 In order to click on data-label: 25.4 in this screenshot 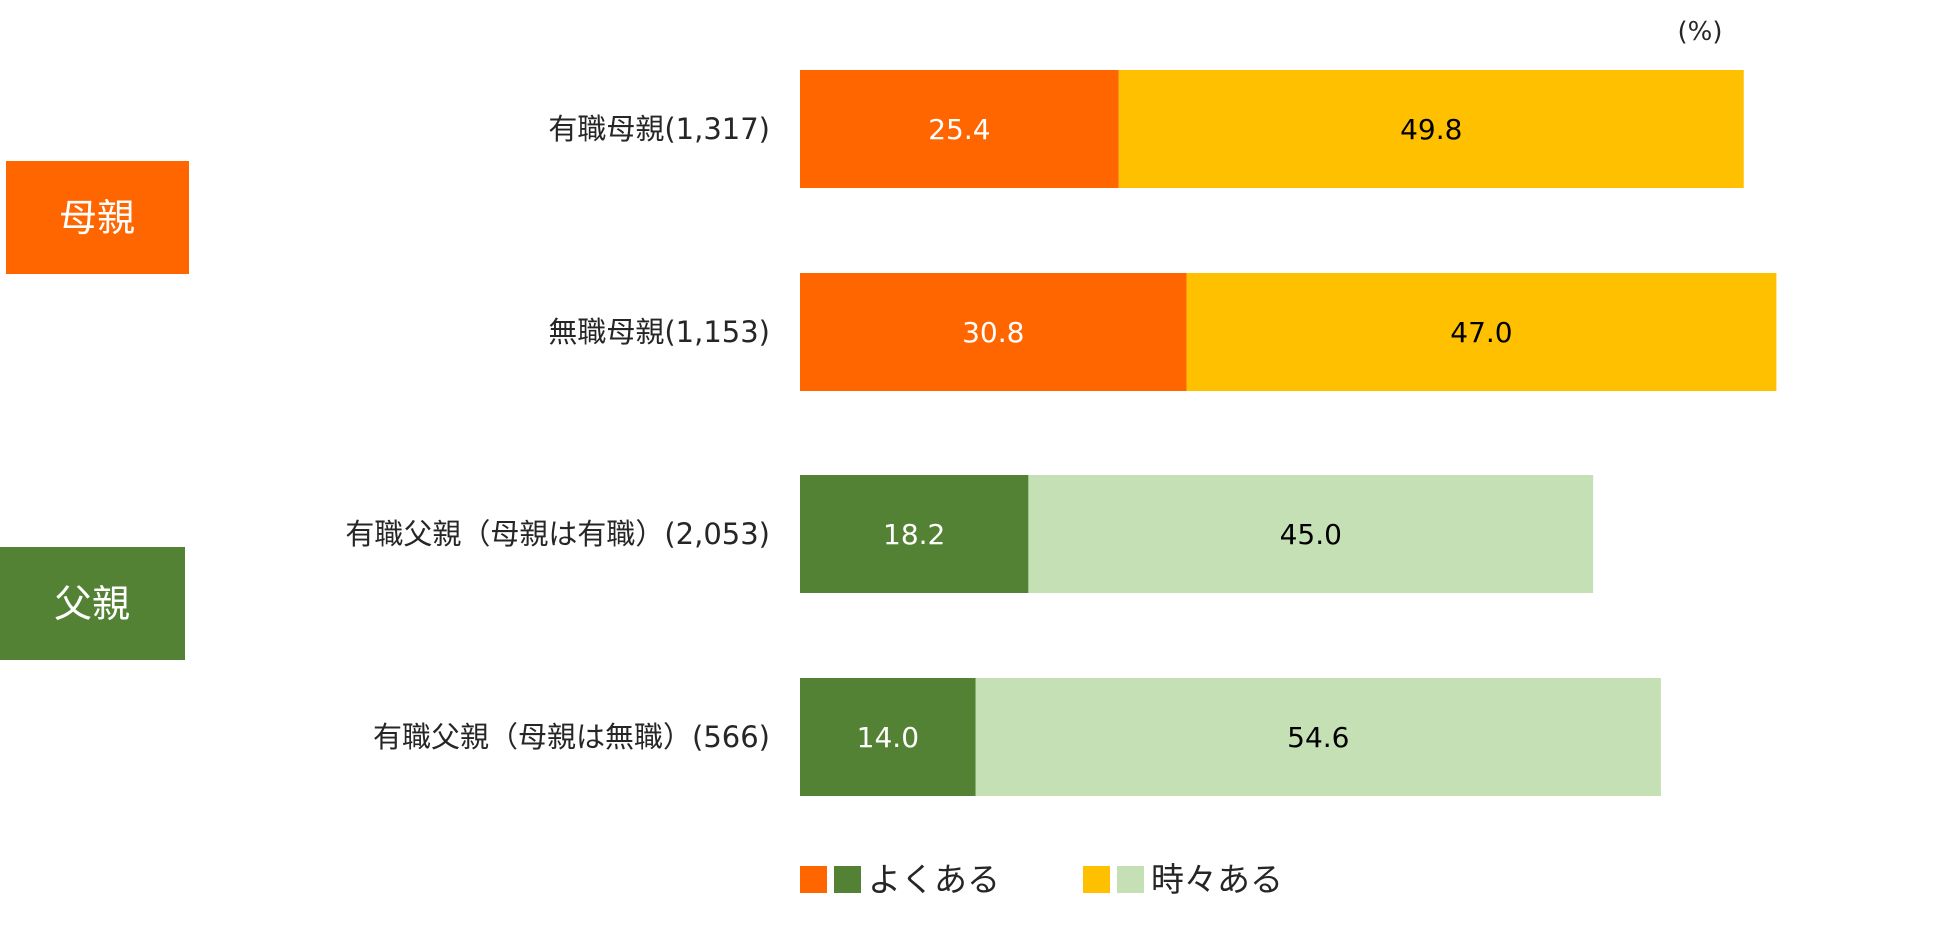, I will do `click(959, 129)`.